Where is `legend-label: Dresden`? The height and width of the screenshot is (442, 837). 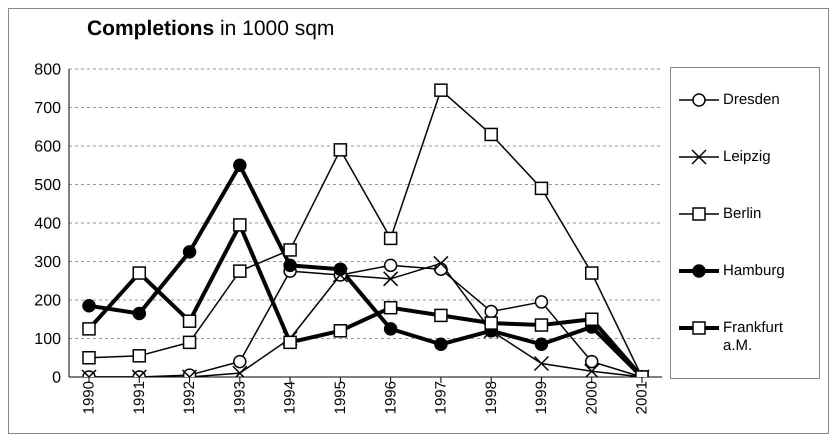
legend-label: Dresden is located at coordinates (752, 100).